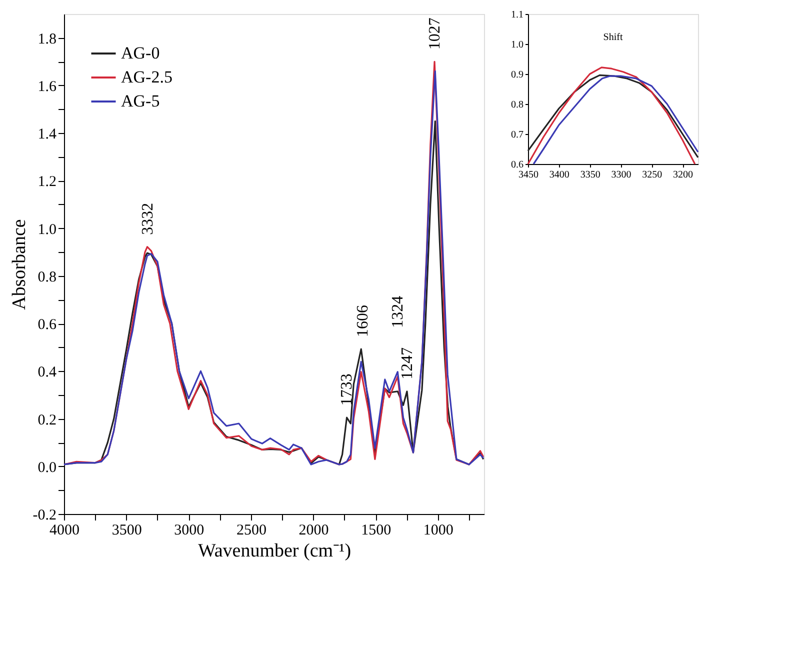 This screenshot has width=792, height=650. I want to click on annotation: 1324, so click(398, 312).